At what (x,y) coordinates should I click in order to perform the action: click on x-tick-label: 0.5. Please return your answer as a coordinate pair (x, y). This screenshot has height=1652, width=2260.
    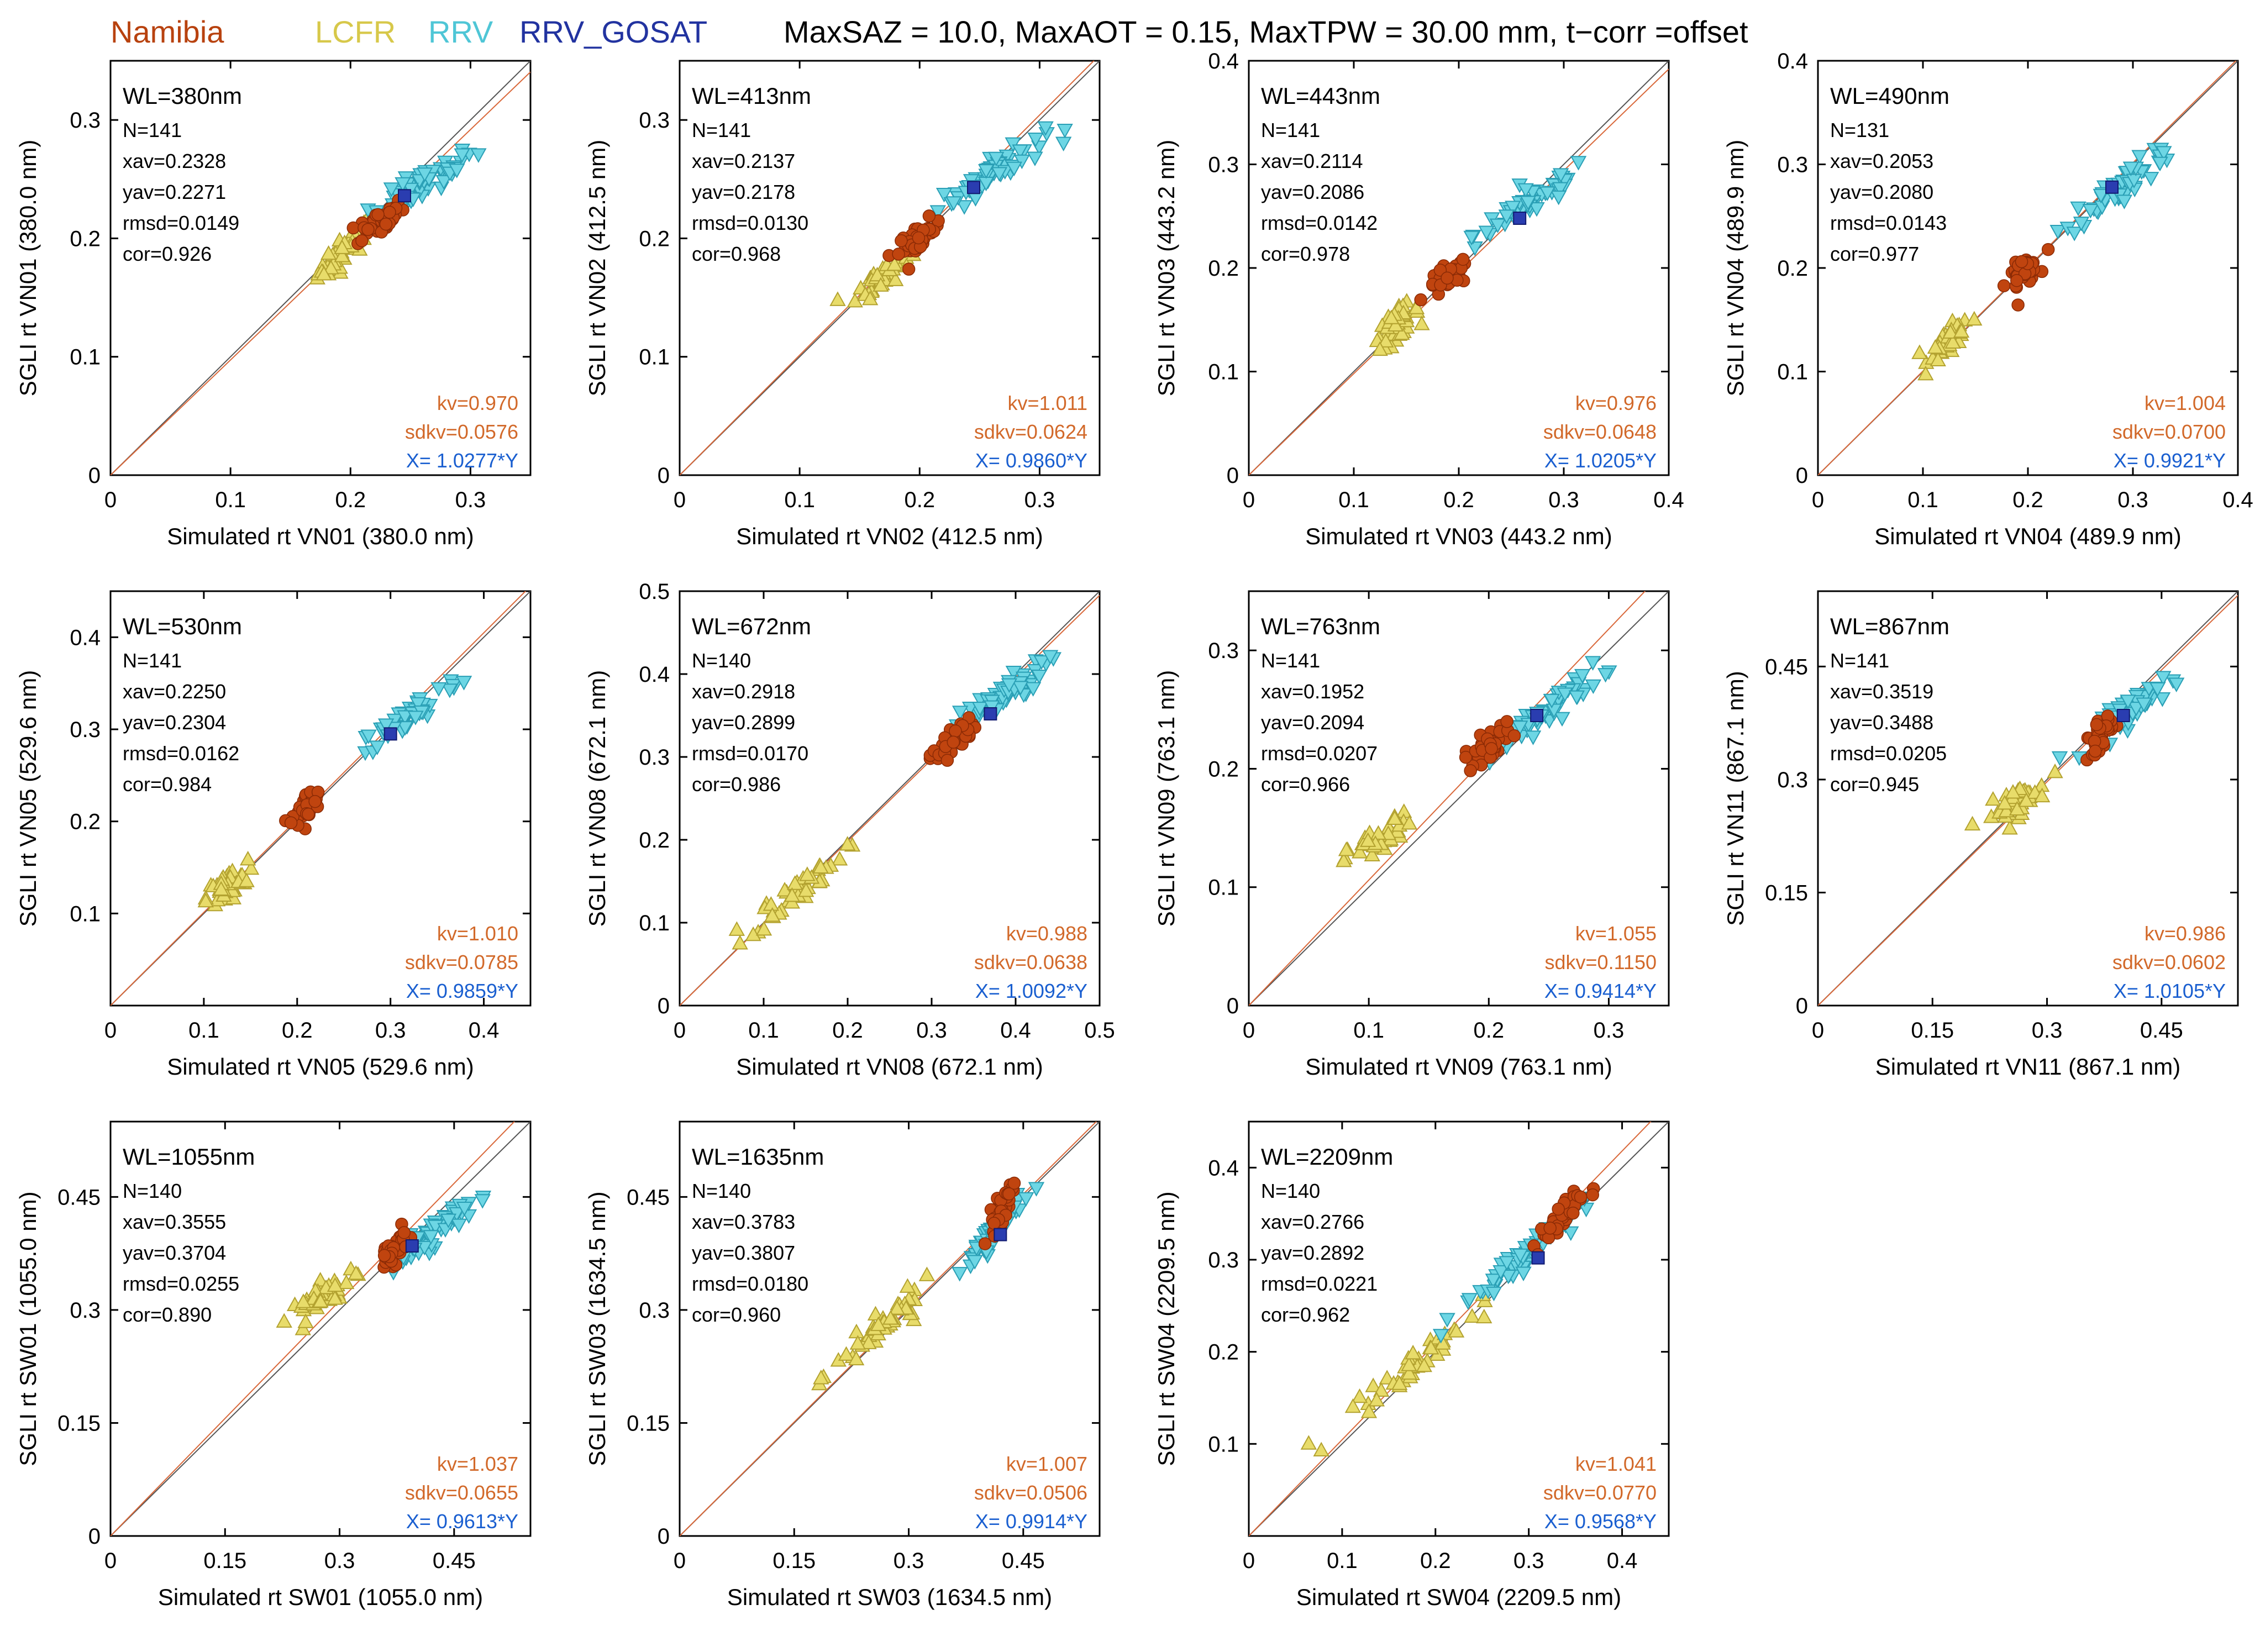
    Looking at the image, I should click on (1099, 1030).